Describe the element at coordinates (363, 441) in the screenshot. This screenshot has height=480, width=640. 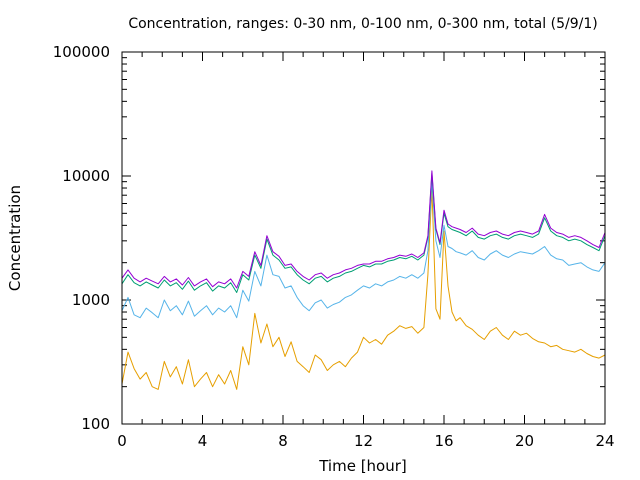
I see `x-tick-label: 12` at that location.